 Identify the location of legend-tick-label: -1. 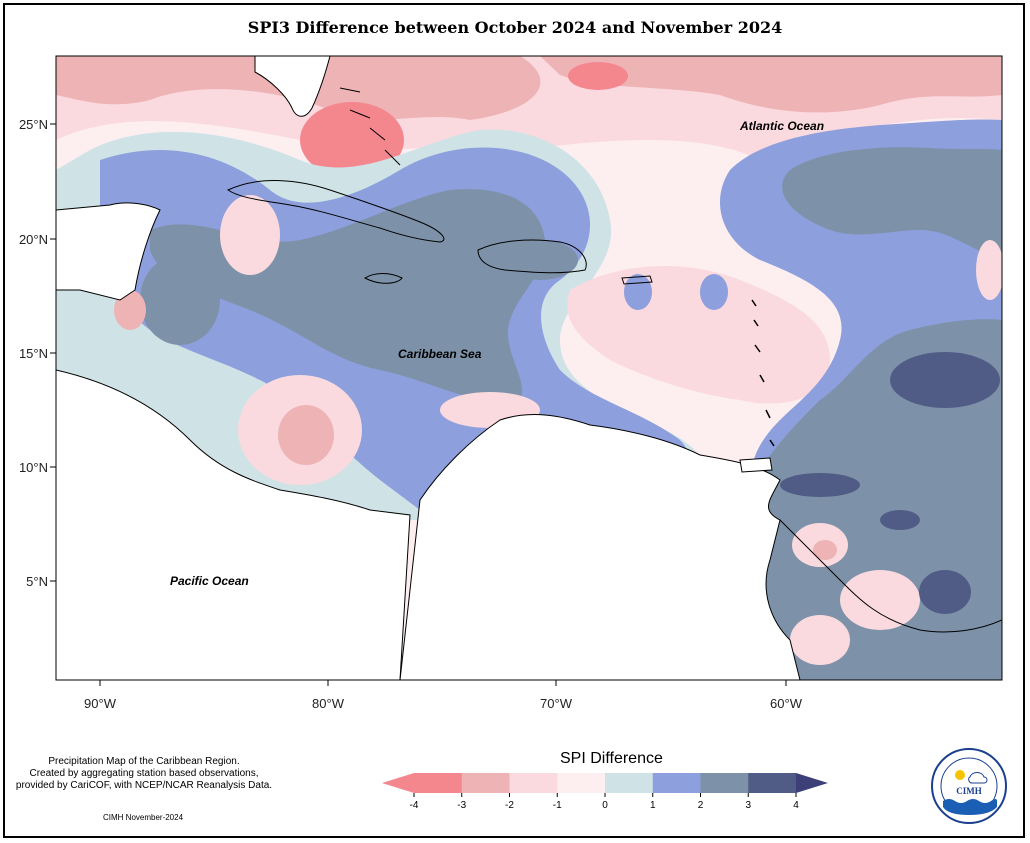
(557, 805).